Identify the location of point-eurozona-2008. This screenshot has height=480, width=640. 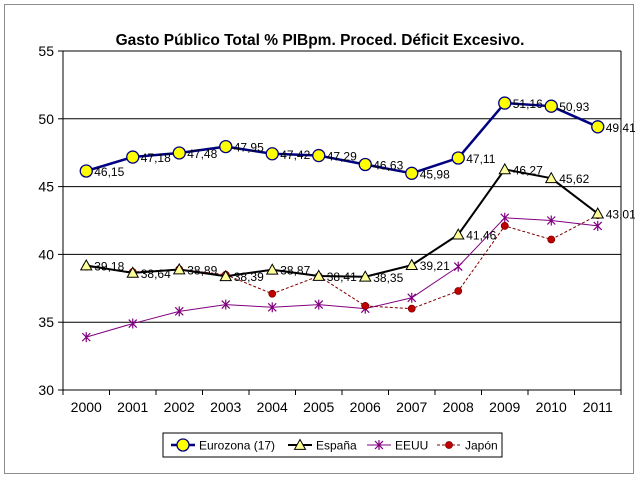
(458, 158).